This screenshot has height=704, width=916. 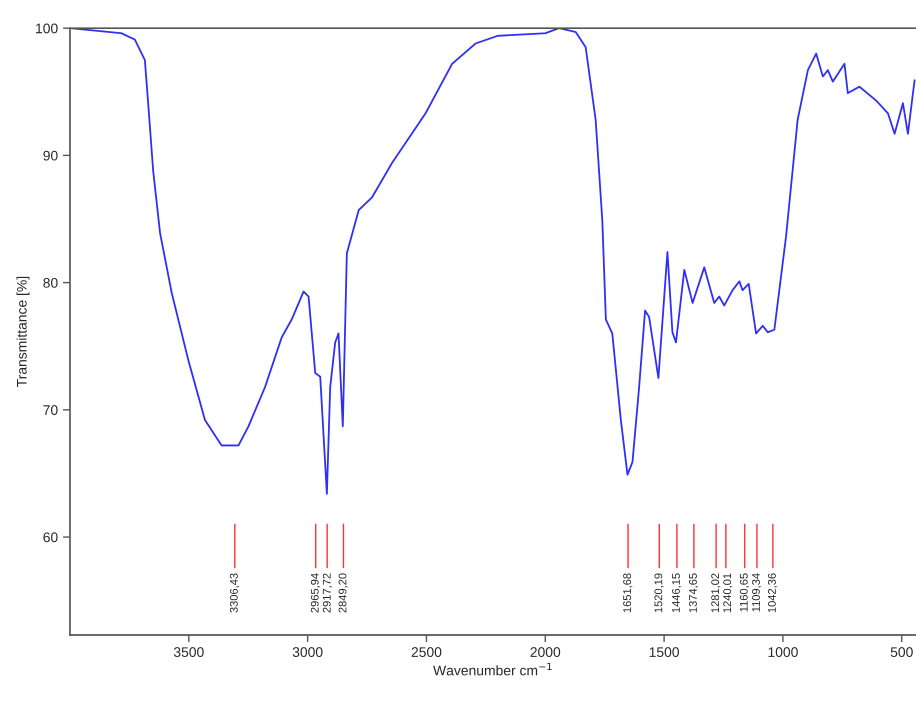 What do you see at coordinates (693, 592) in the screenshot?
I see `ref-line-label: 1374,65` at bounding box center [693, 592].